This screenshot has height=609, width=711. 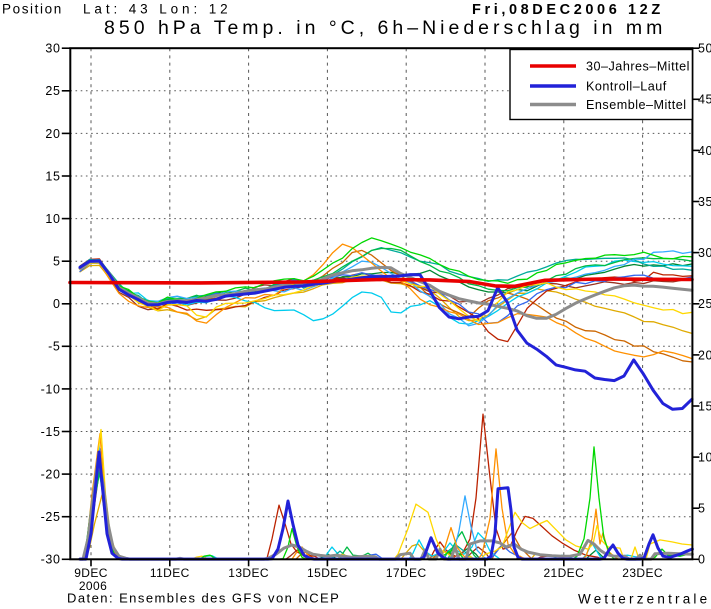 I want to click on svg-text: Position, so click(x=32, y=9).